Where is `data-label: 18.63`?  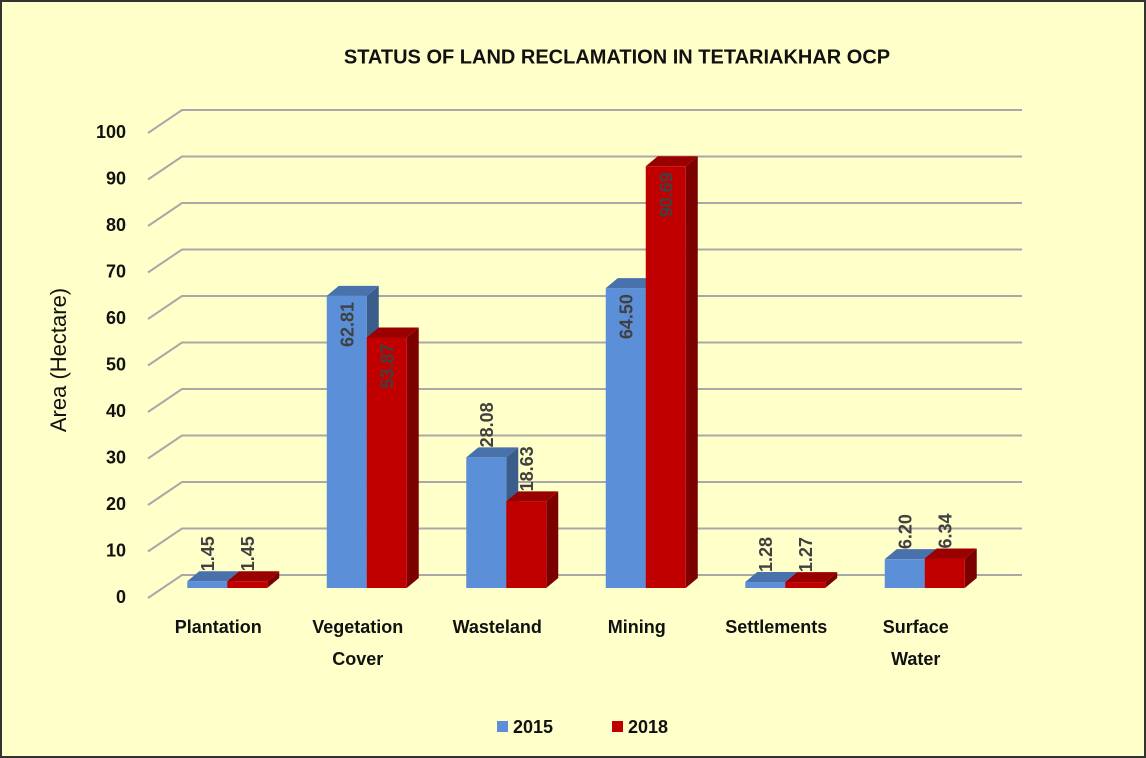
data-label: 18.63 is located at coordinates (527, 468).